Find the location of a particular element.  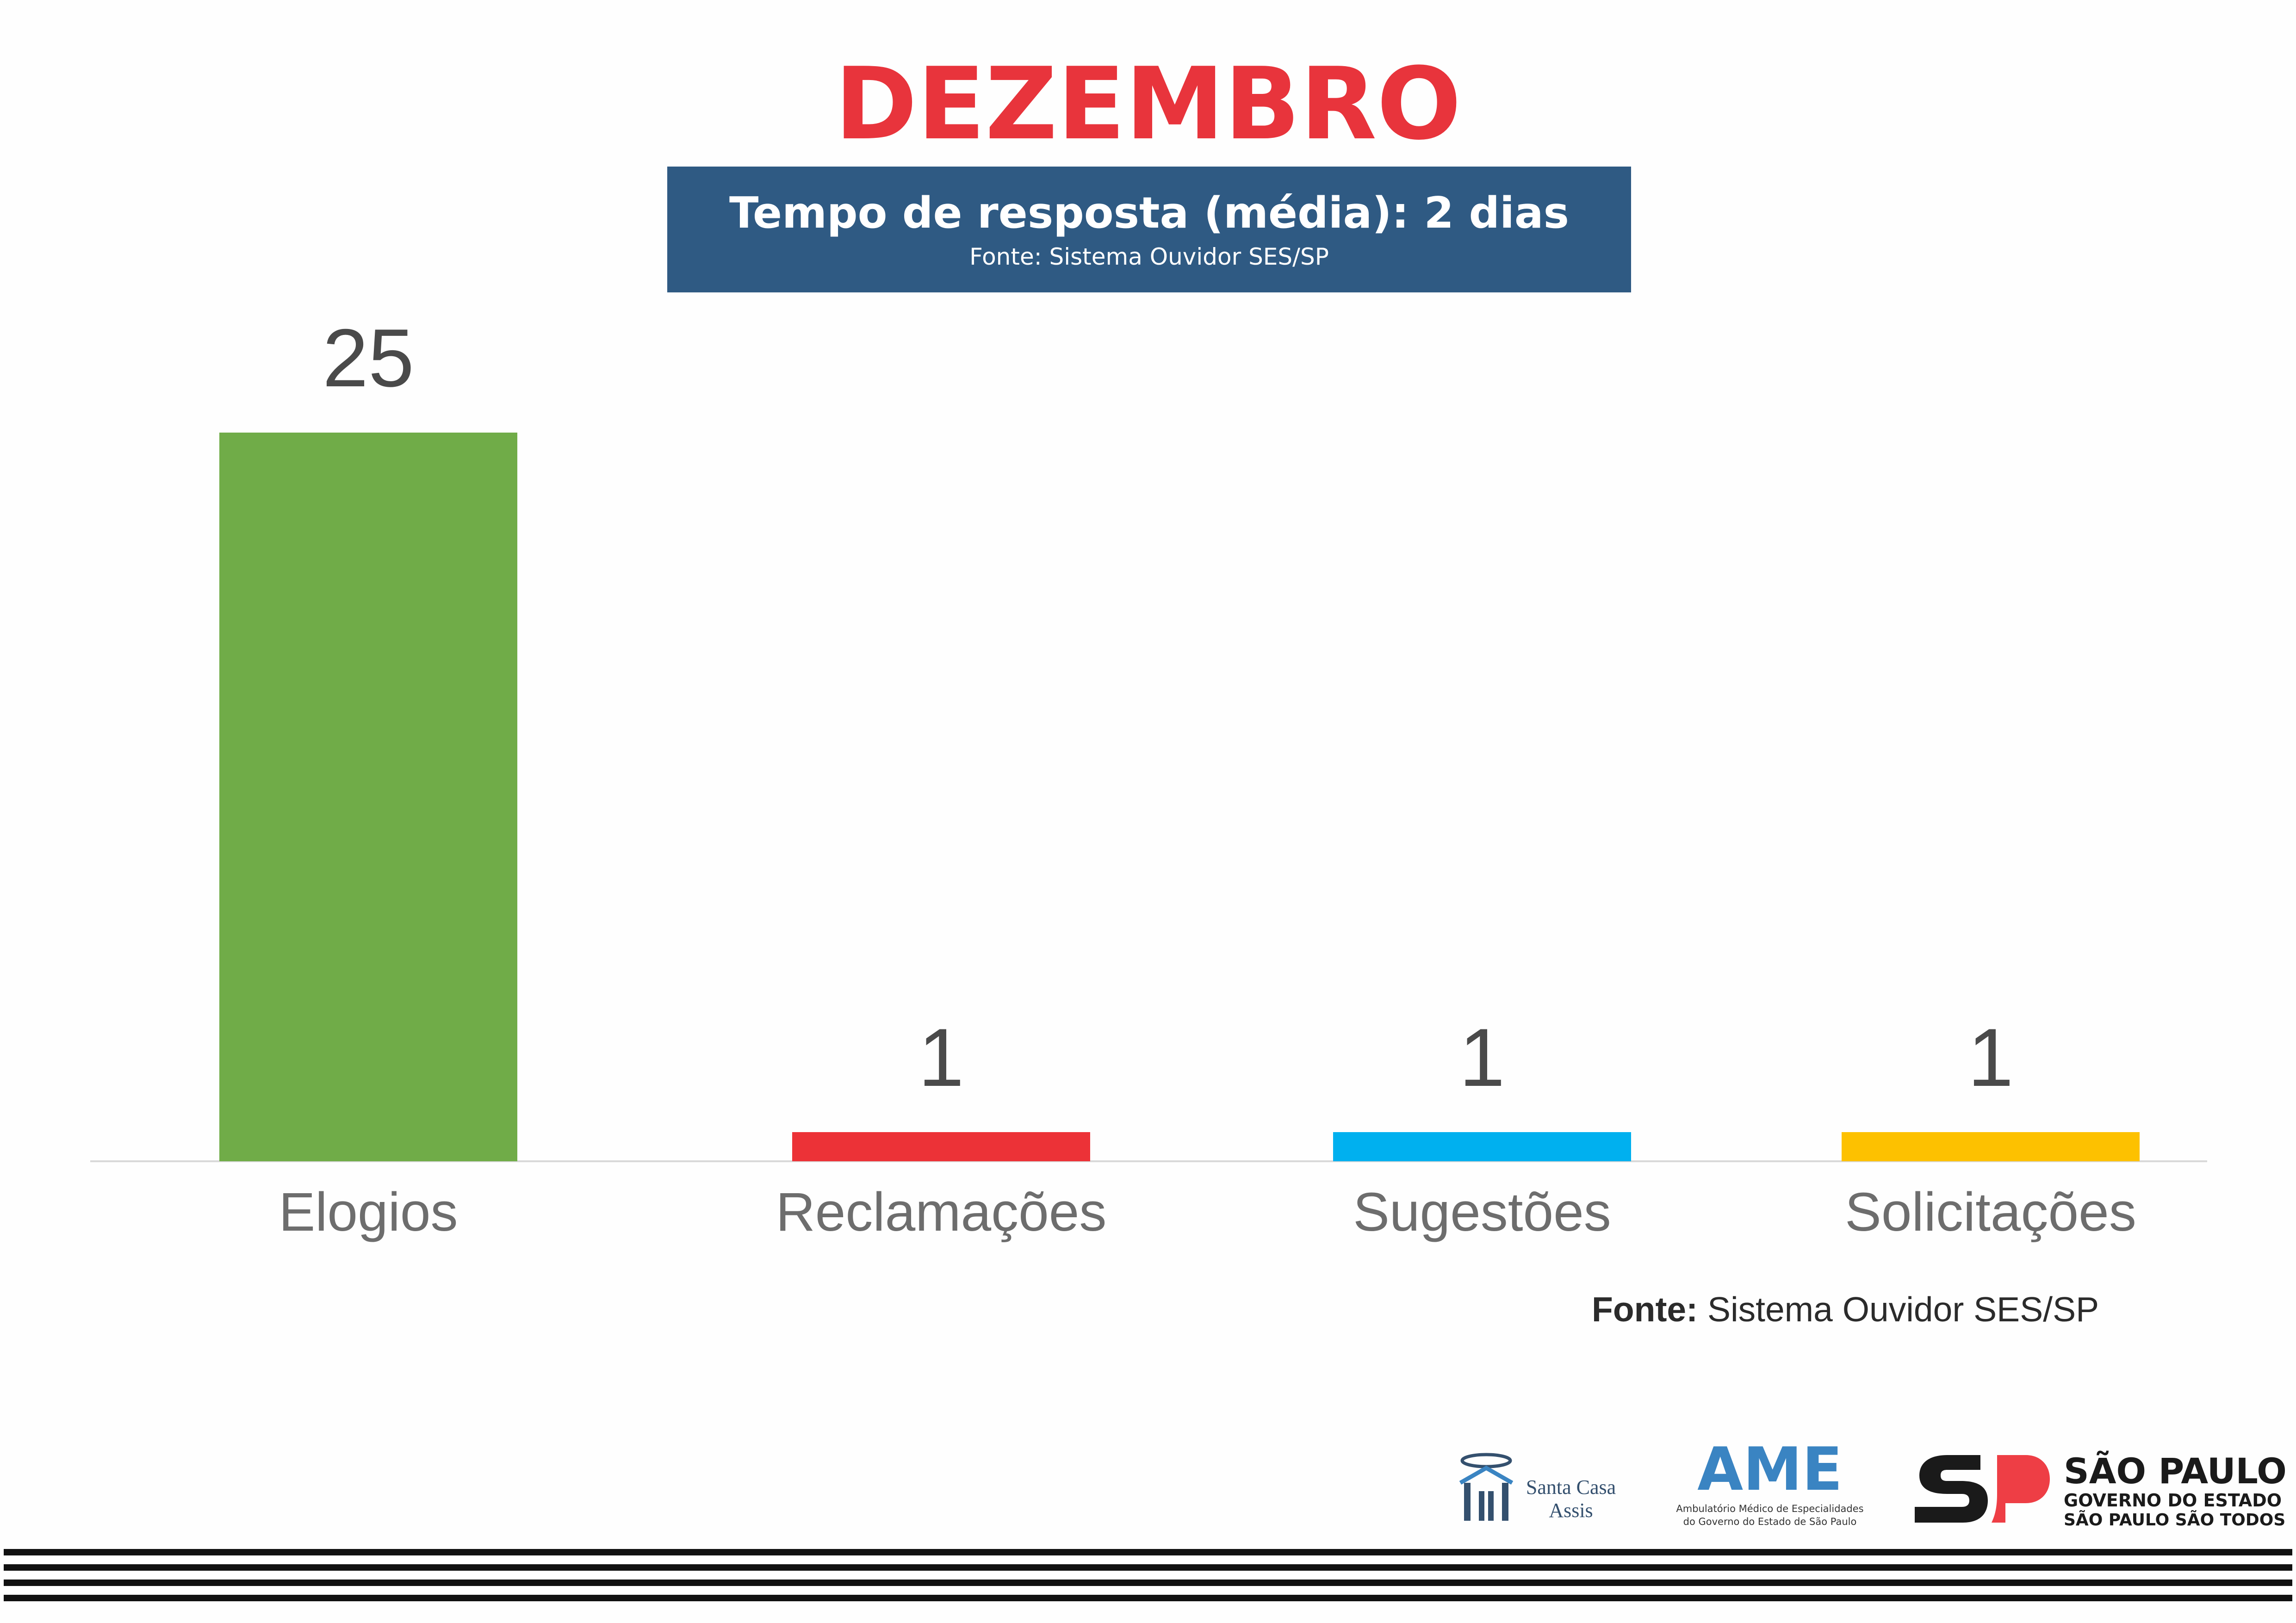

bar-sugestoes is located at coordinates (1482, 1146).